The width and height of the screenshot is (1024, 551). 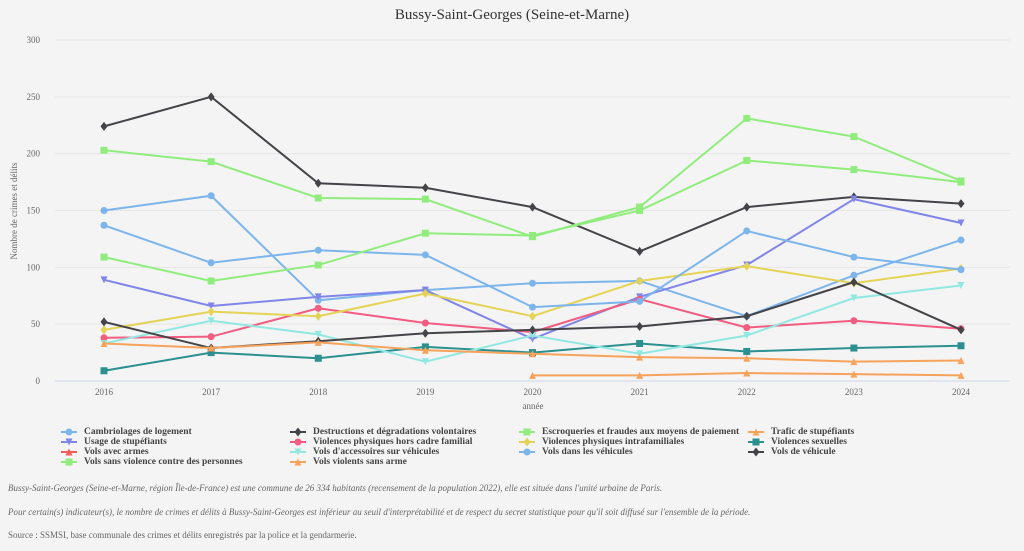 I want to click on legend-item: Vols avec armes, so click(x=174, y=452).